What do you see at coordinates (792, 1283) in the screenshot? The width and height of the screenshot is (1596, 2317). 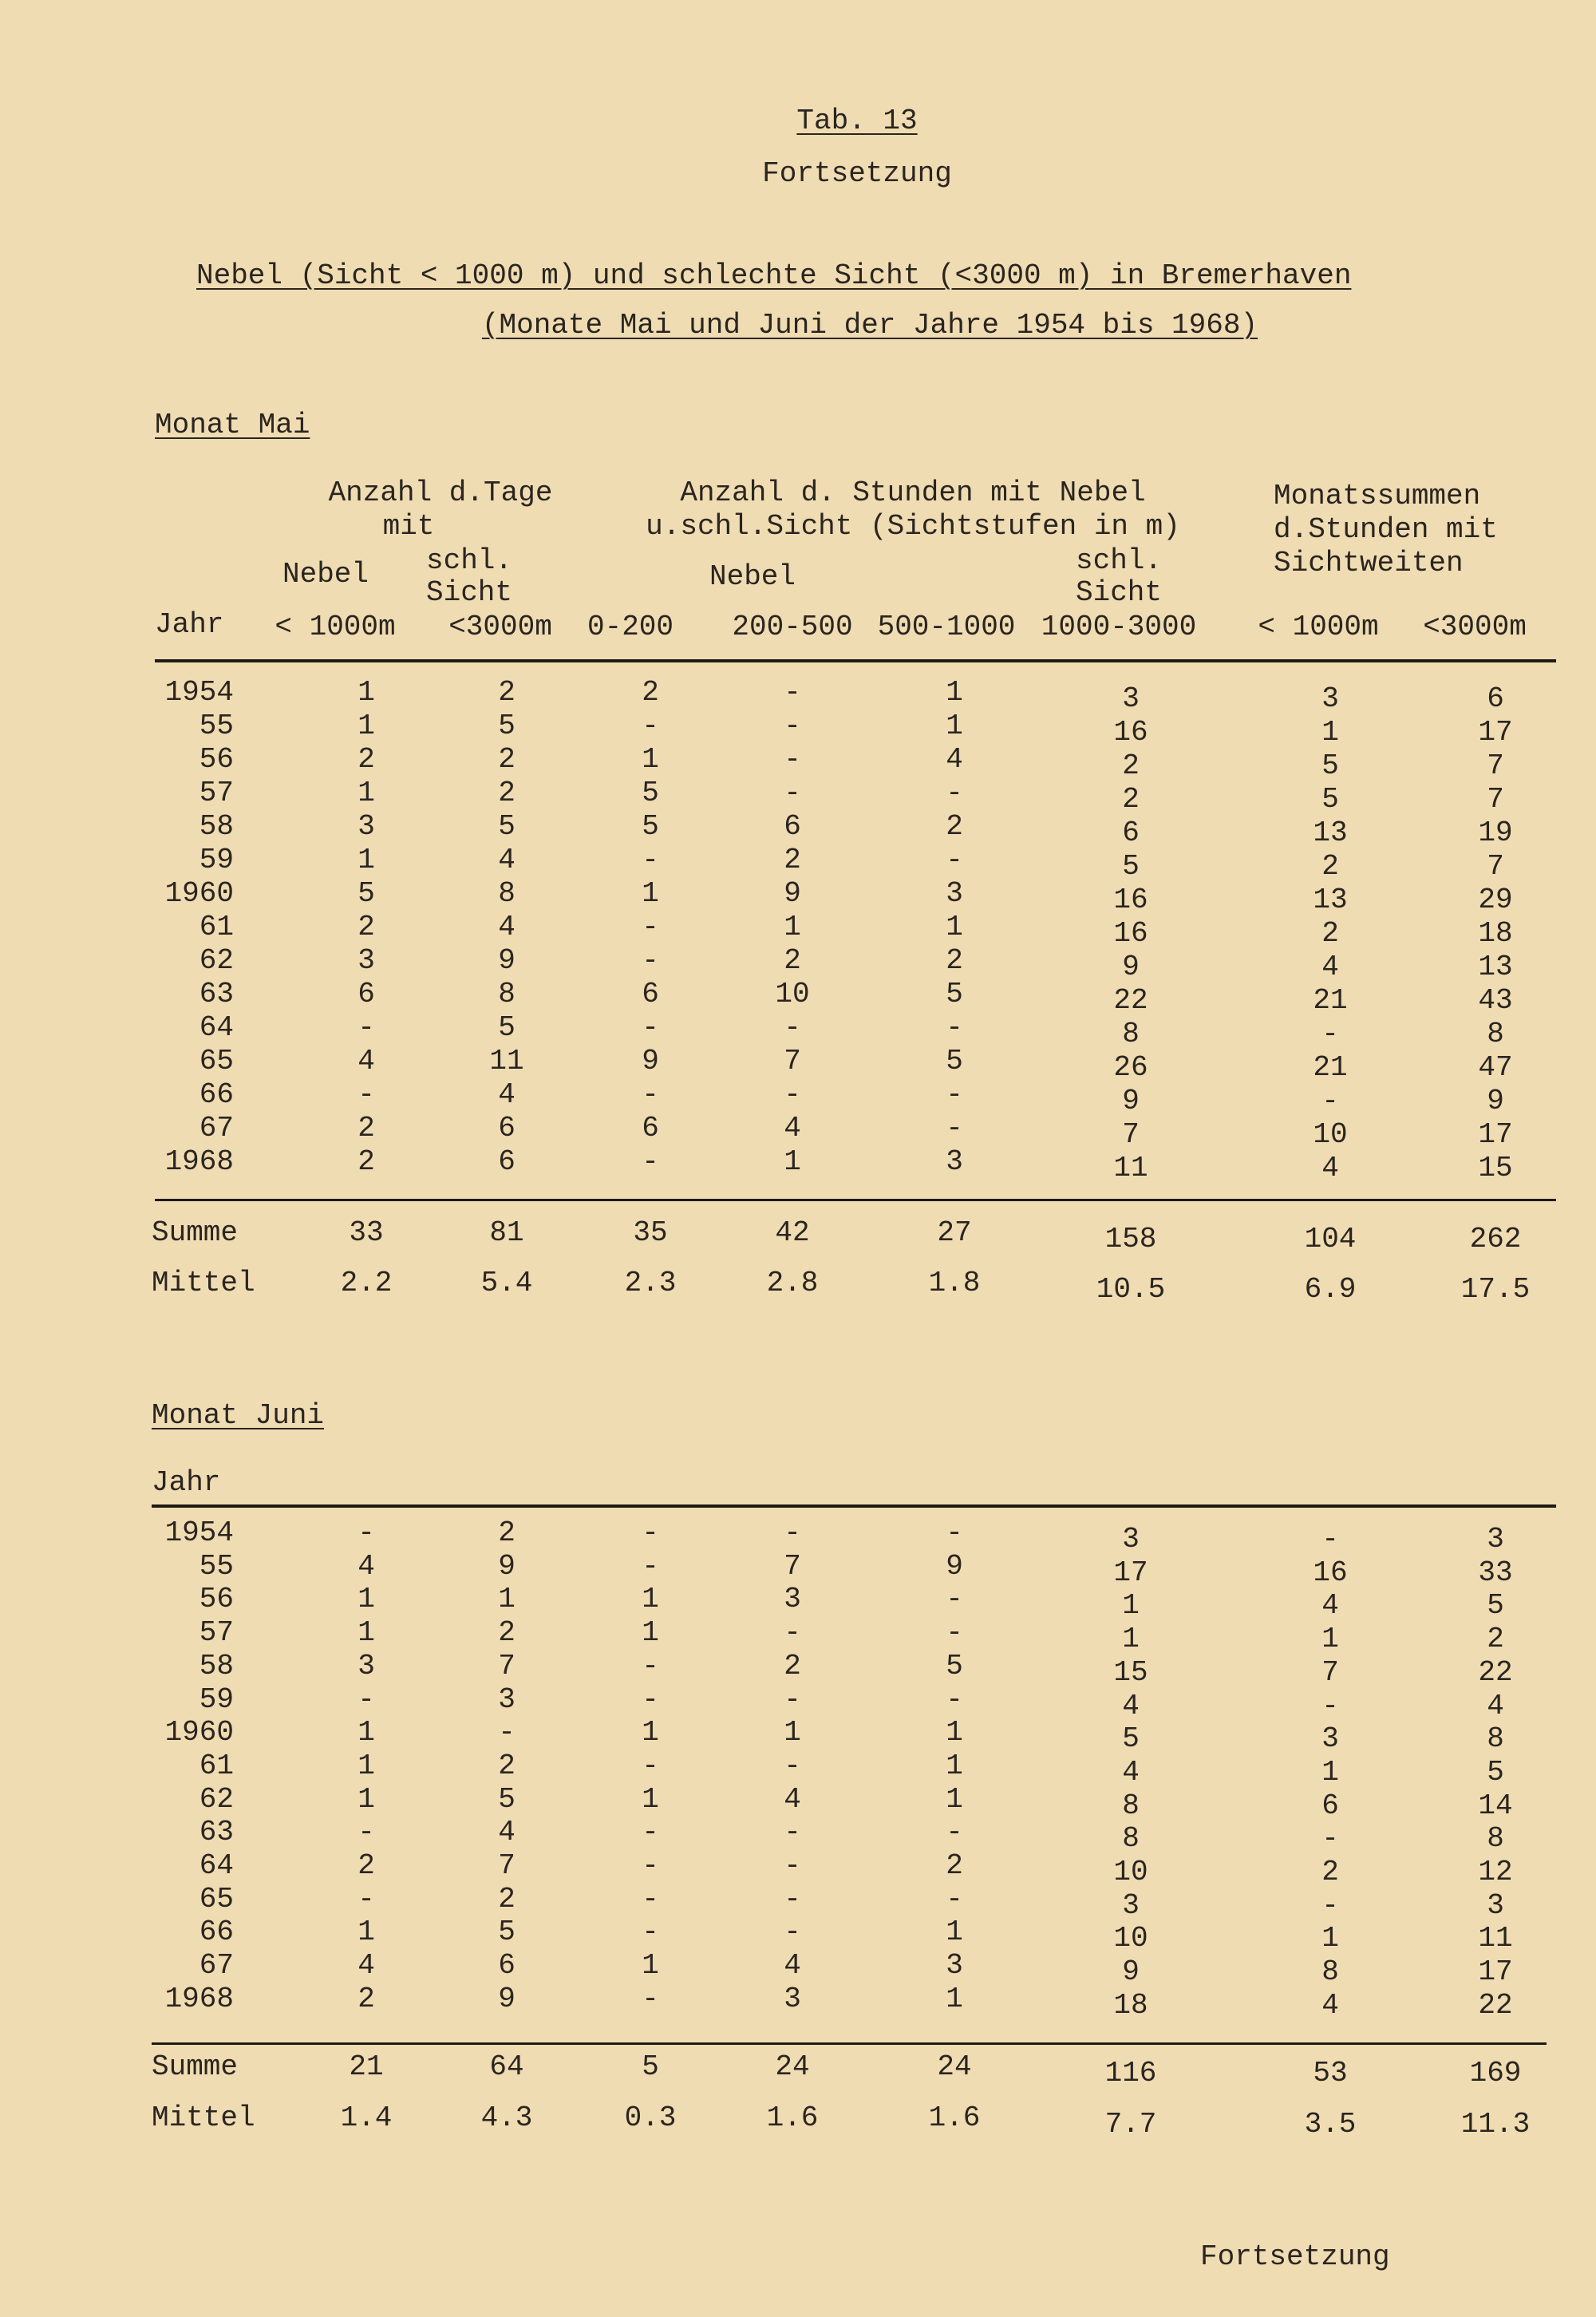 I see `mittel-value: 2.8` at bounding box center [792, 1283].